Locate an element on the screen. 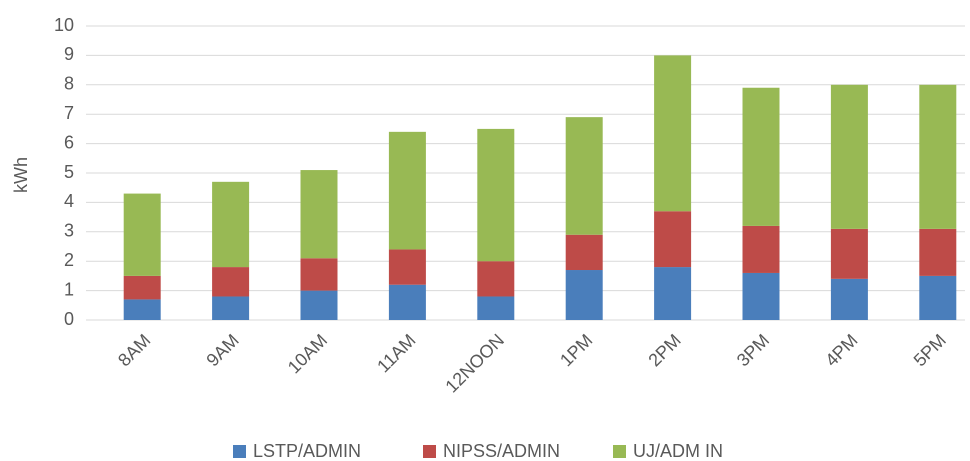 The width and height of the screenshot is (970, 461). x-tick-label: 10AM is located at coordinates (307, 353).